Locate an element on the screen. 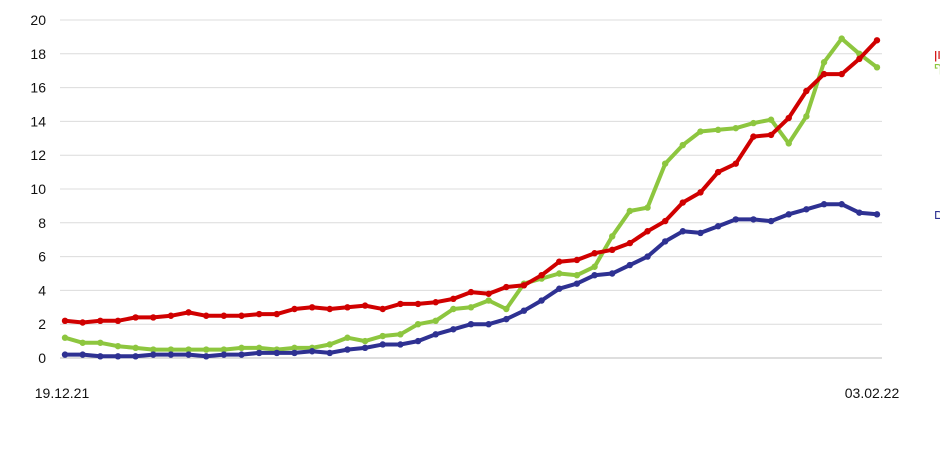  y-tick-label: 10 is located at coordinates (38, 189).